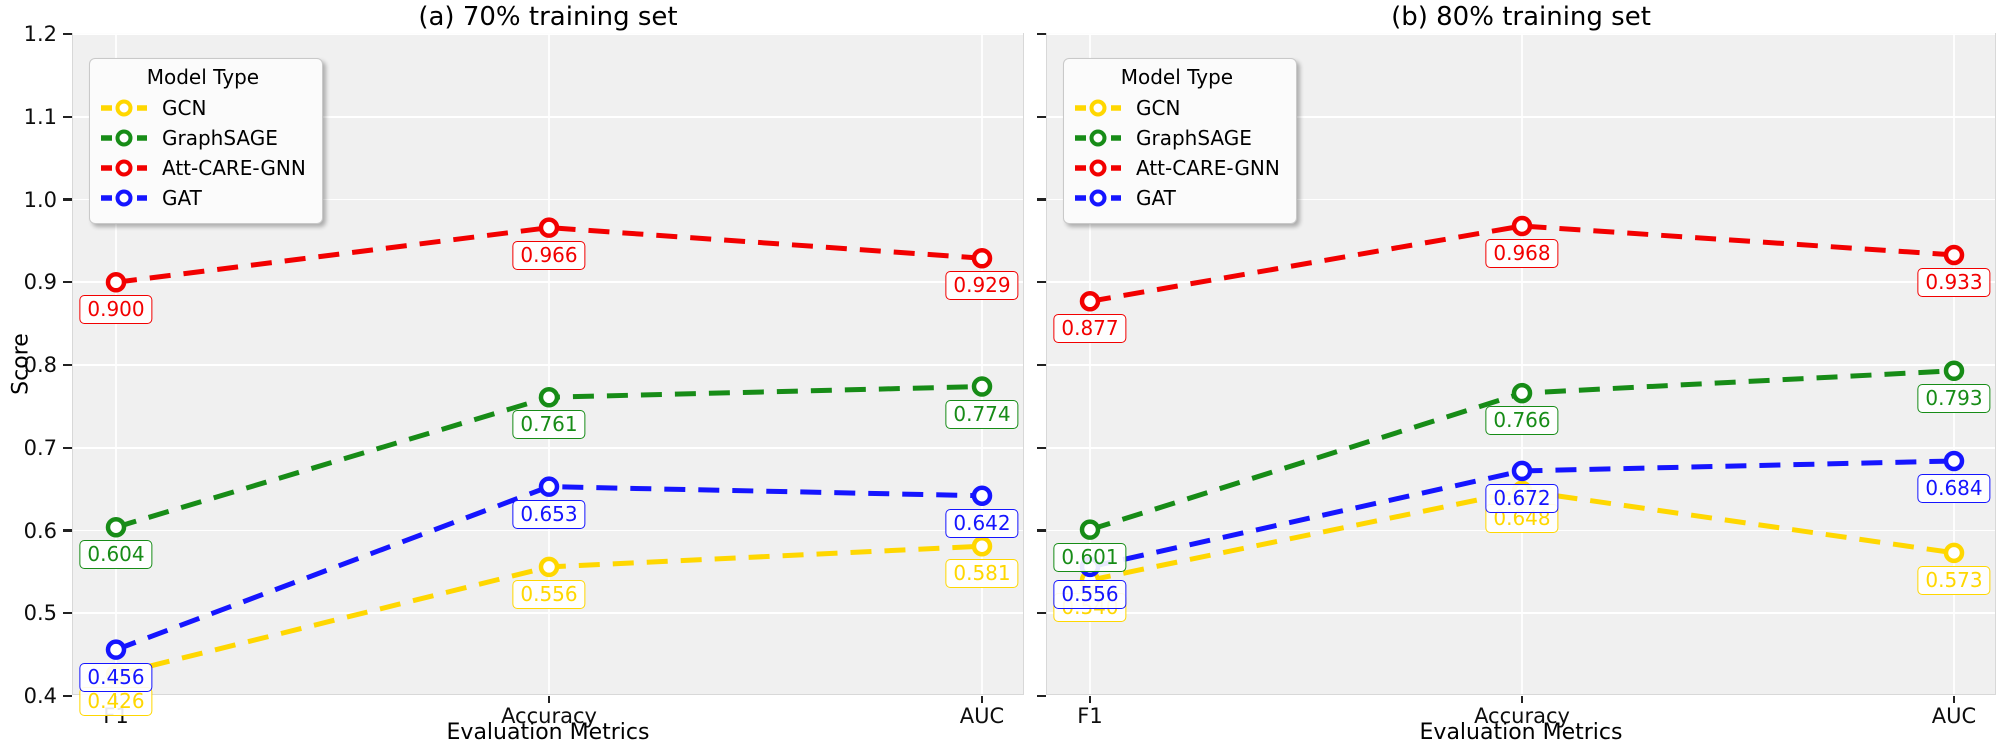 This screenshot has height=752, width=2000. I want to click on data-label-GAT: 0.642, so click(982, 523).